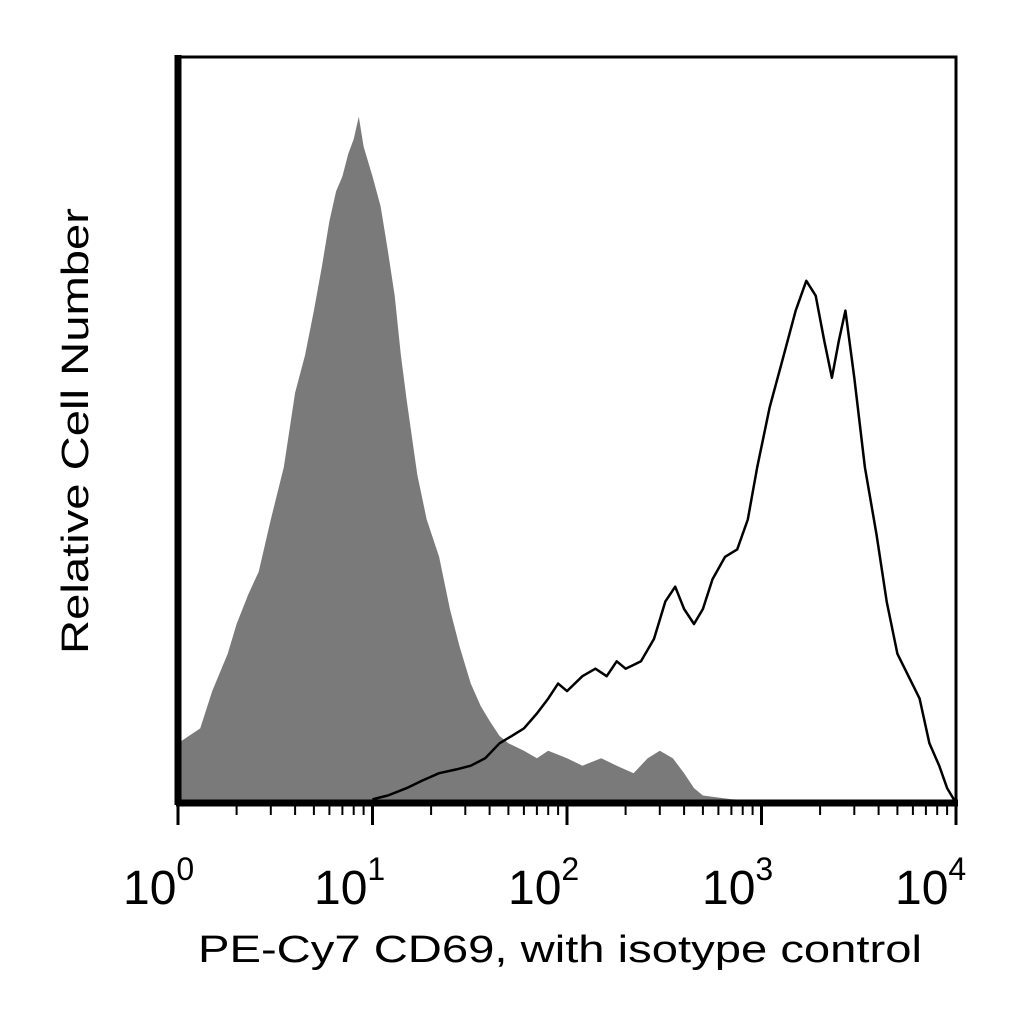 The width and height of the screenshot is (1024, 1024). I want to click on y-axis-title: Relative Cell Number, so click(76, 431).